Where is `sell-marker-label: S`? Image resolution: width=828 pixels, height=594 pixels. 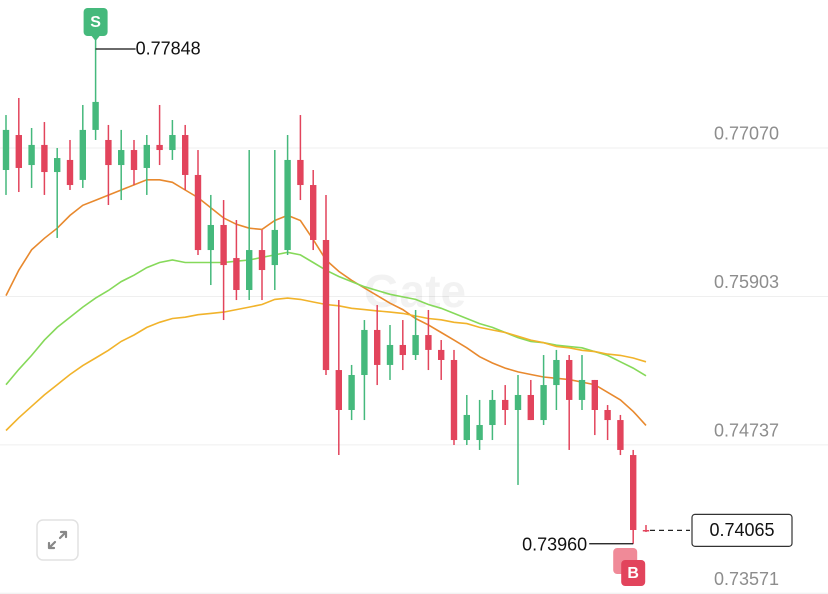 sell-marker-label: S is located at coordinates (95, 22).